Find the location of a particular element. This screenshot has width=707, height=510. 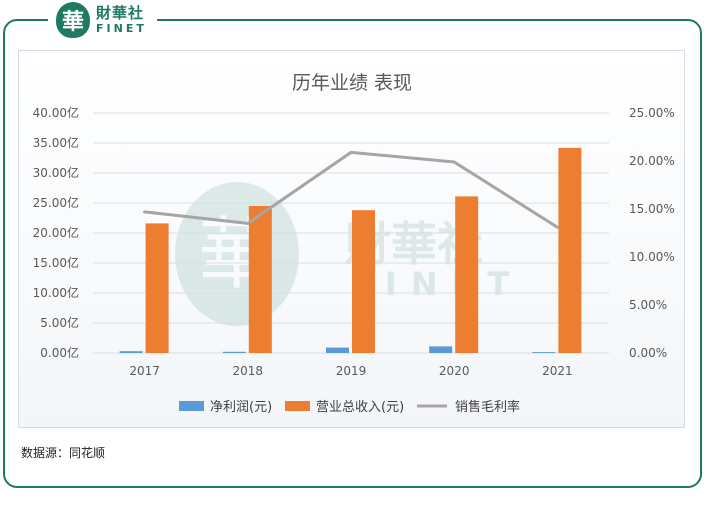

legend-label: 营业总收入(元) is located at coordinates (360, 407).